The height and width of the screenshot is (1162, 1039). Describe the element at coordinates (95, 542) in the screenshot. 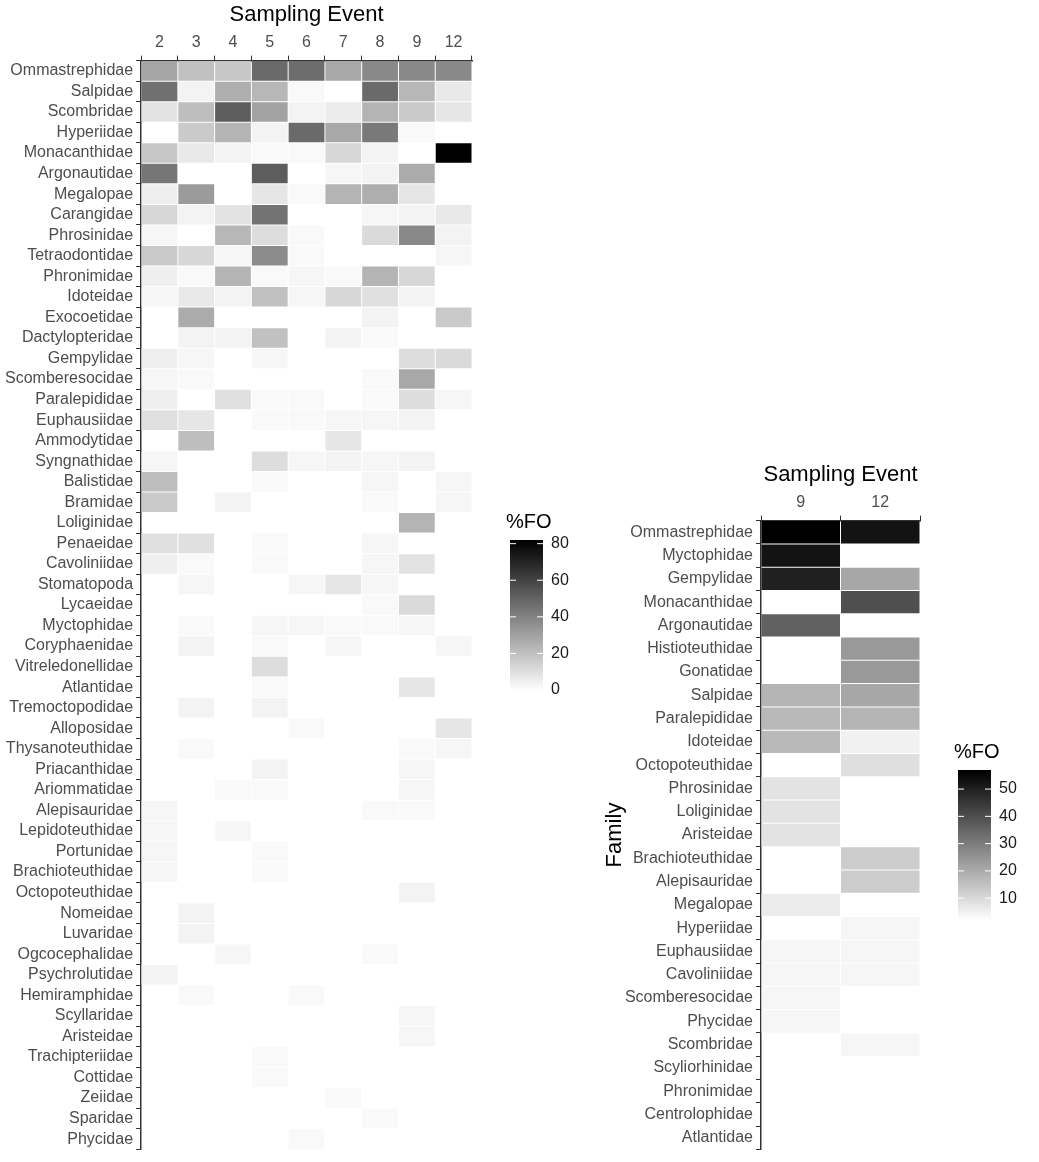

I see `y-tick-label: Penaeidae` at that location.